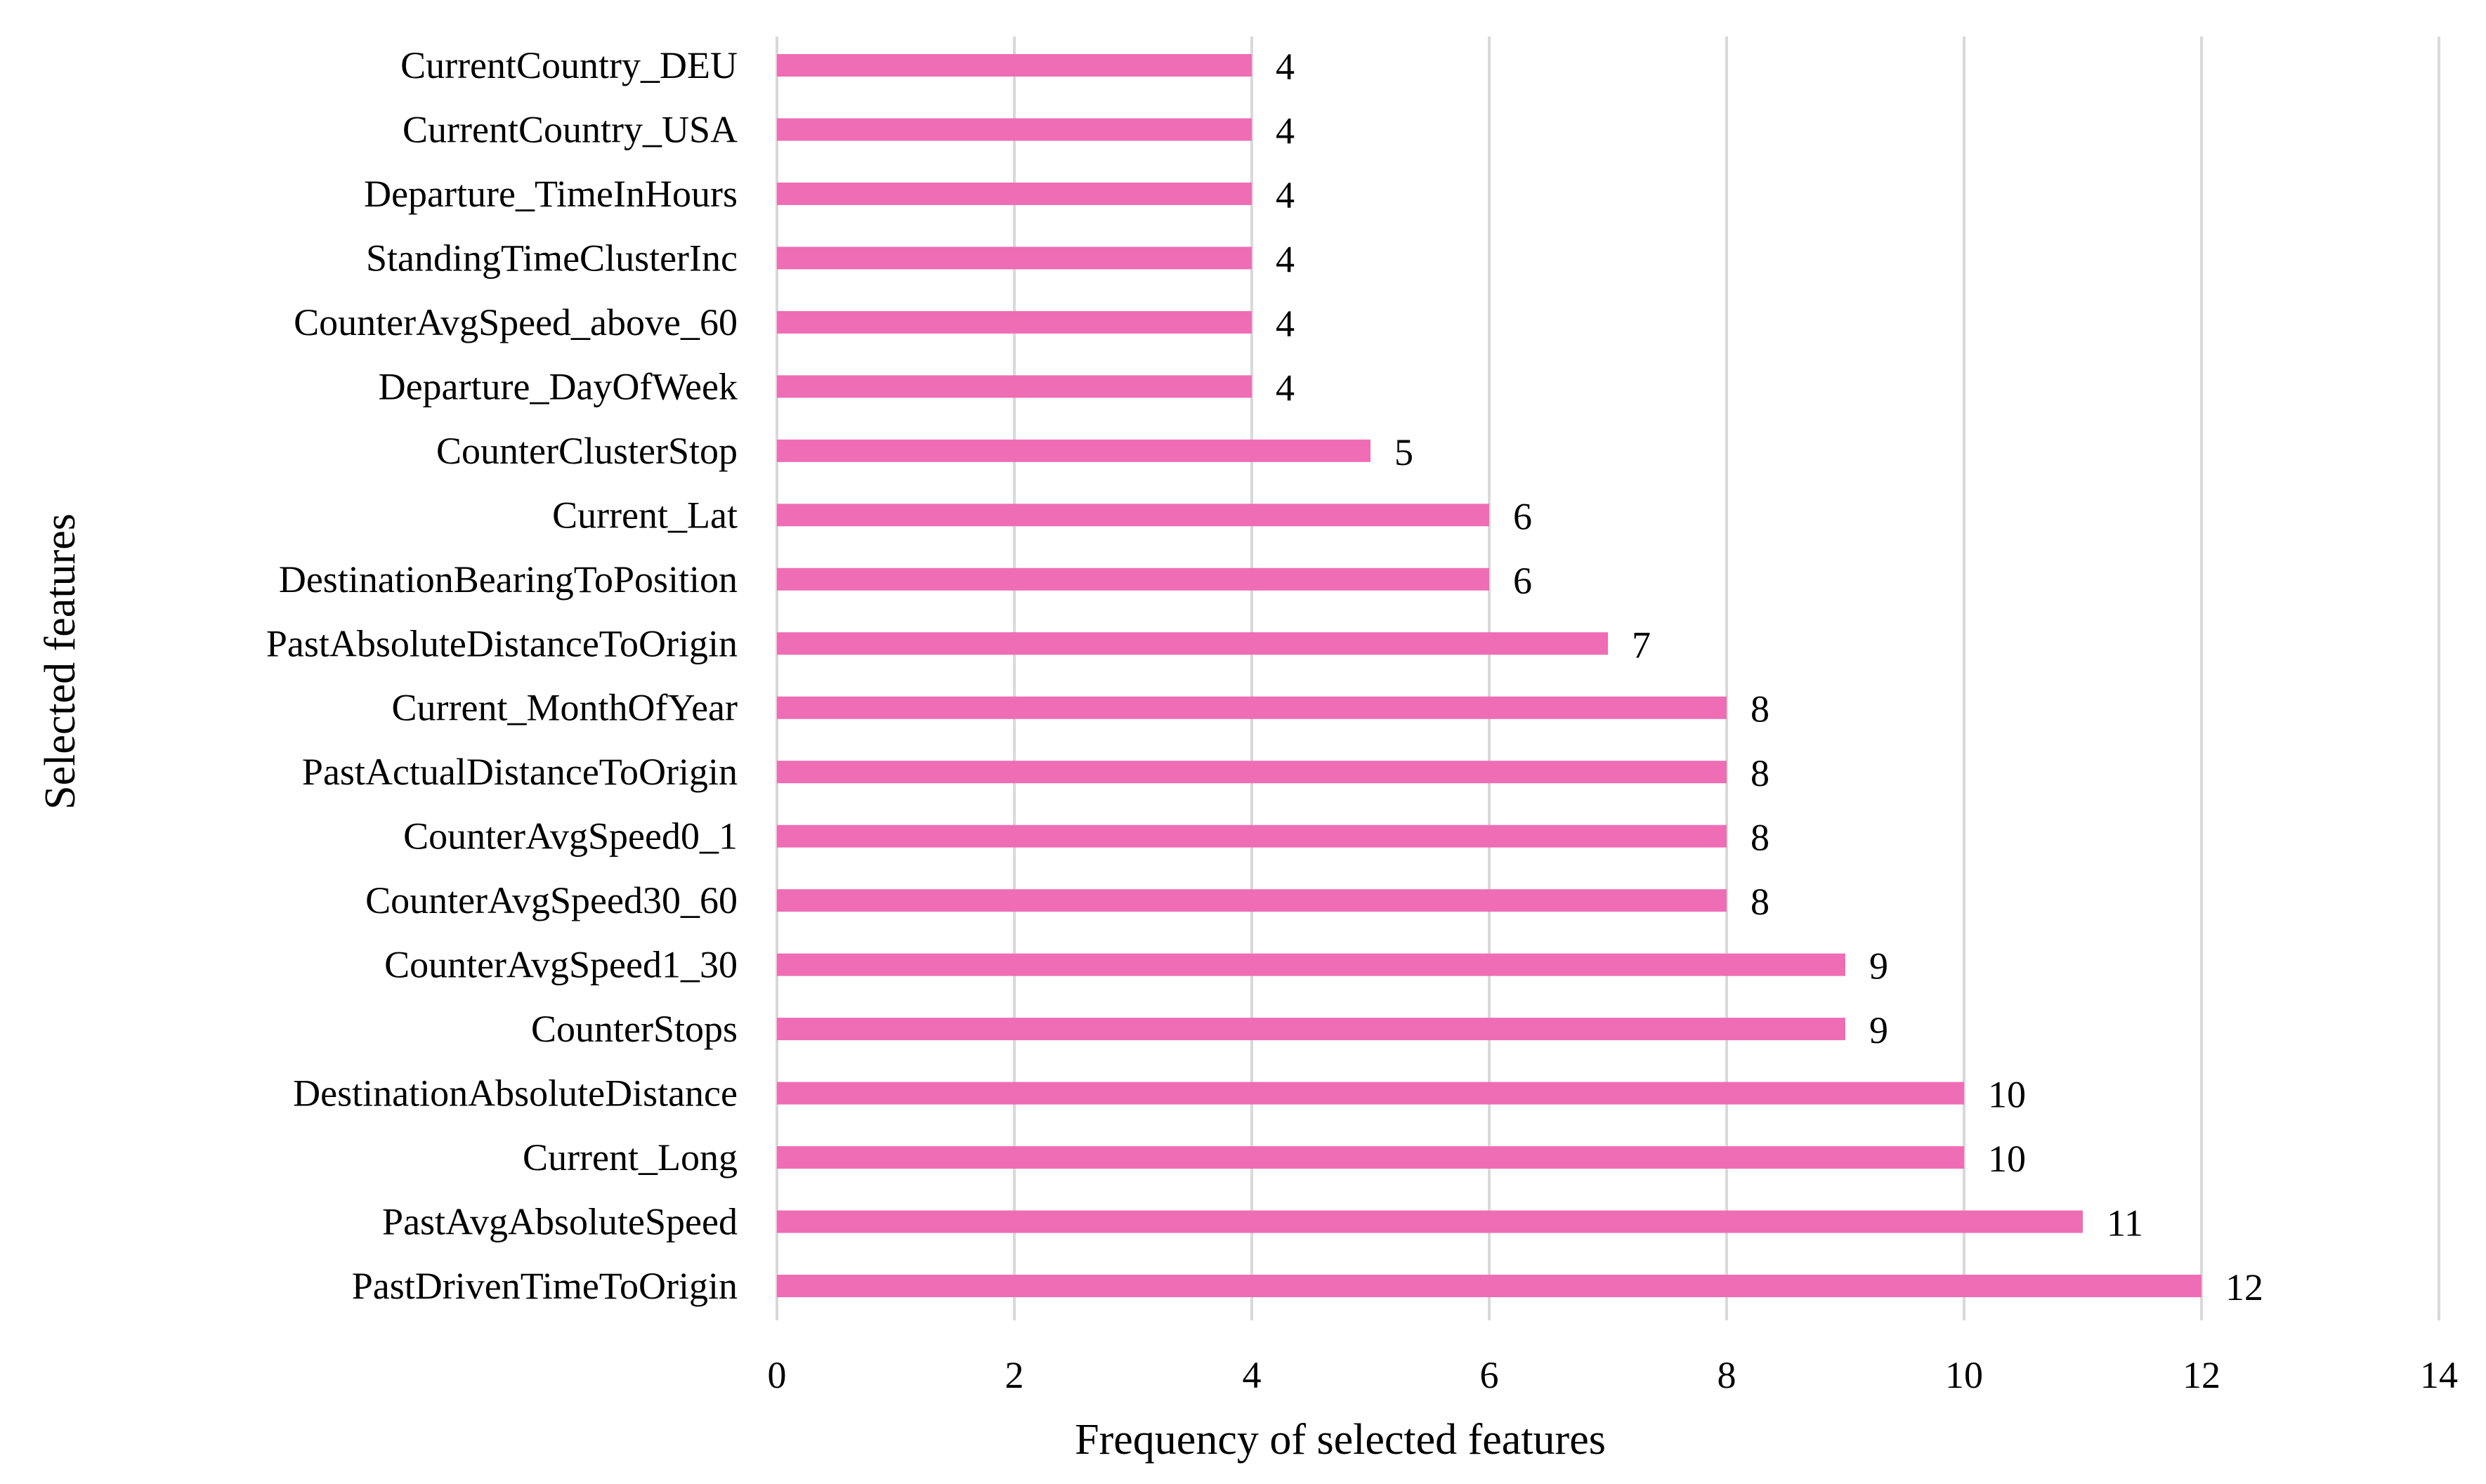 The height and width of the screenshot is (1484, 2486). Describe the element at coordinates (509, 579) in the screenshot. I see `category-label: DestinationBearingToPosition` at that location.